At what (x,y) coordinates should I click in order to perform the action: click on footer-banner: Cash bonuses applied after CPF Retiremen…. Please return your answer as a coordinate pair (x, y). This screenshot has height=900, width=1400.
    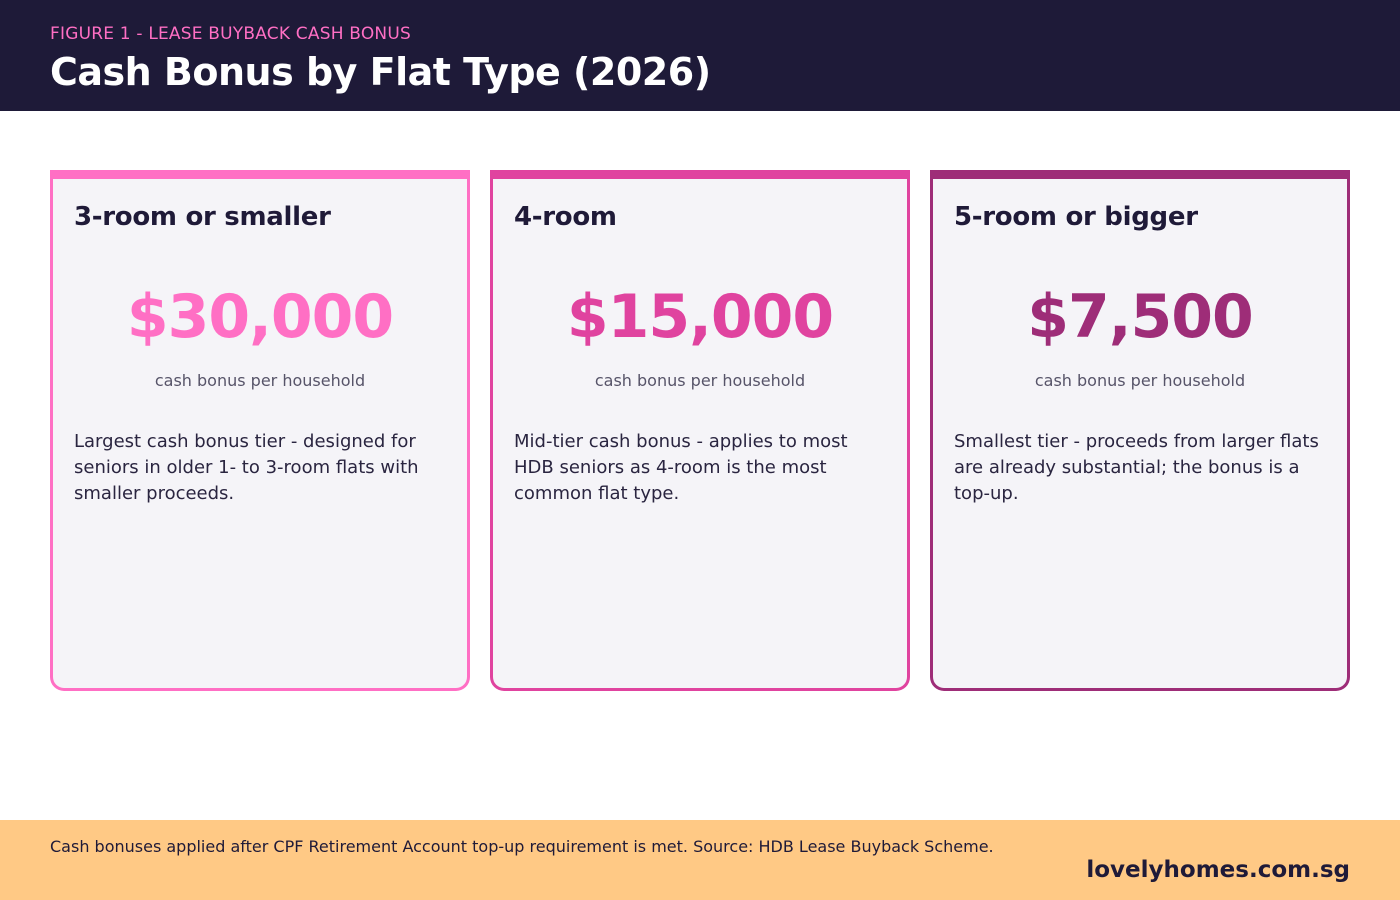
    Looking at the image, I should click on (700, 860).